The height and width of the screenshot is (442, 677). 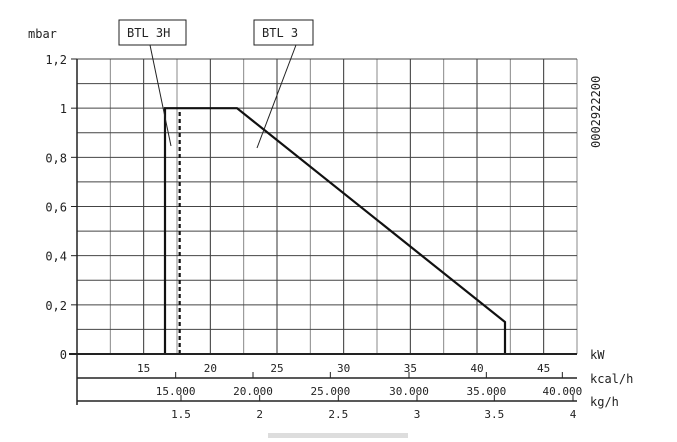 I want to click on y-tick-label: 0, so click(x=63, y=355).